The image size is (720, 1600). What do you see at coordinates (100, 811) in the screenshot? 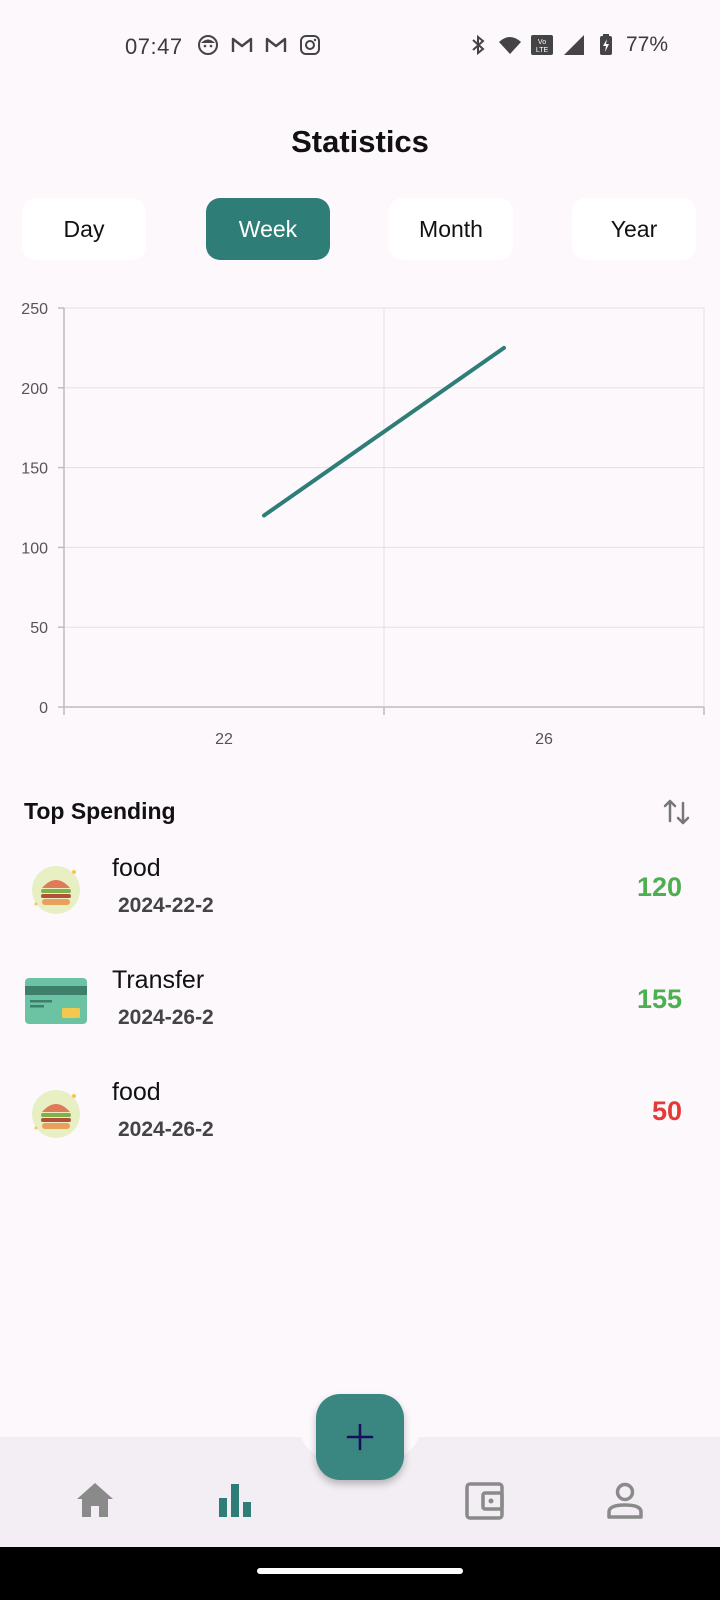
I see `top-spending-title: Top Spending` at bounding box center [100, 811].